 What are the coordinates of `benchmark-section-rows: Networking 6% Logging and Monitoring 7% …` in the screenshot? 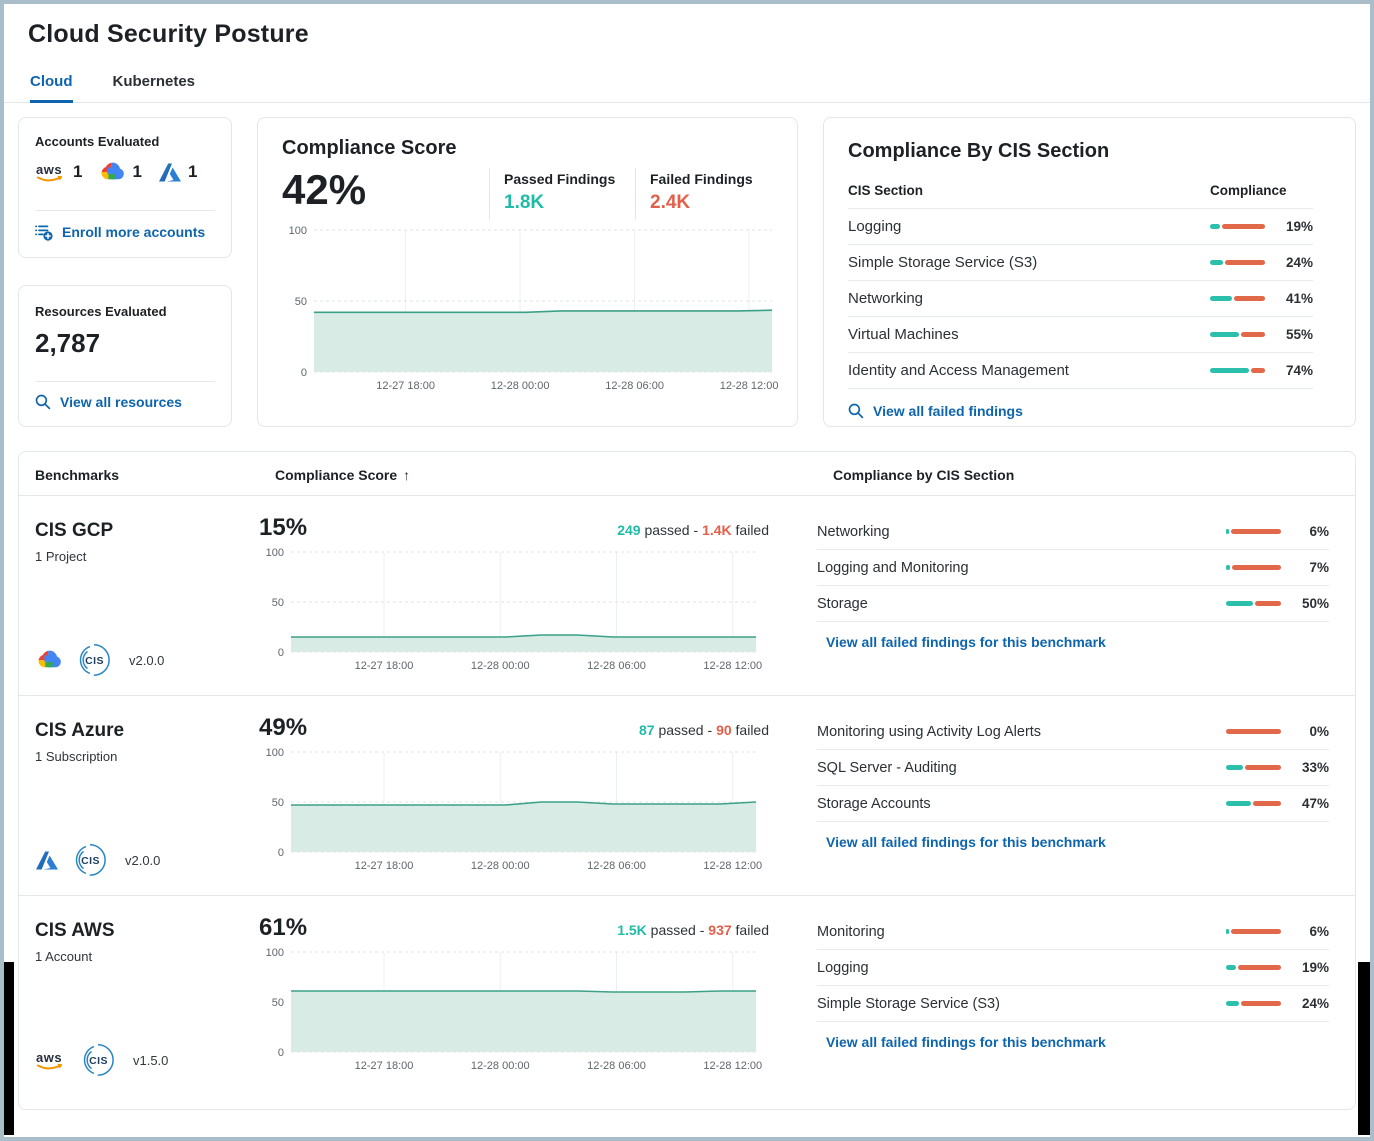 It's located at (1073, 568).